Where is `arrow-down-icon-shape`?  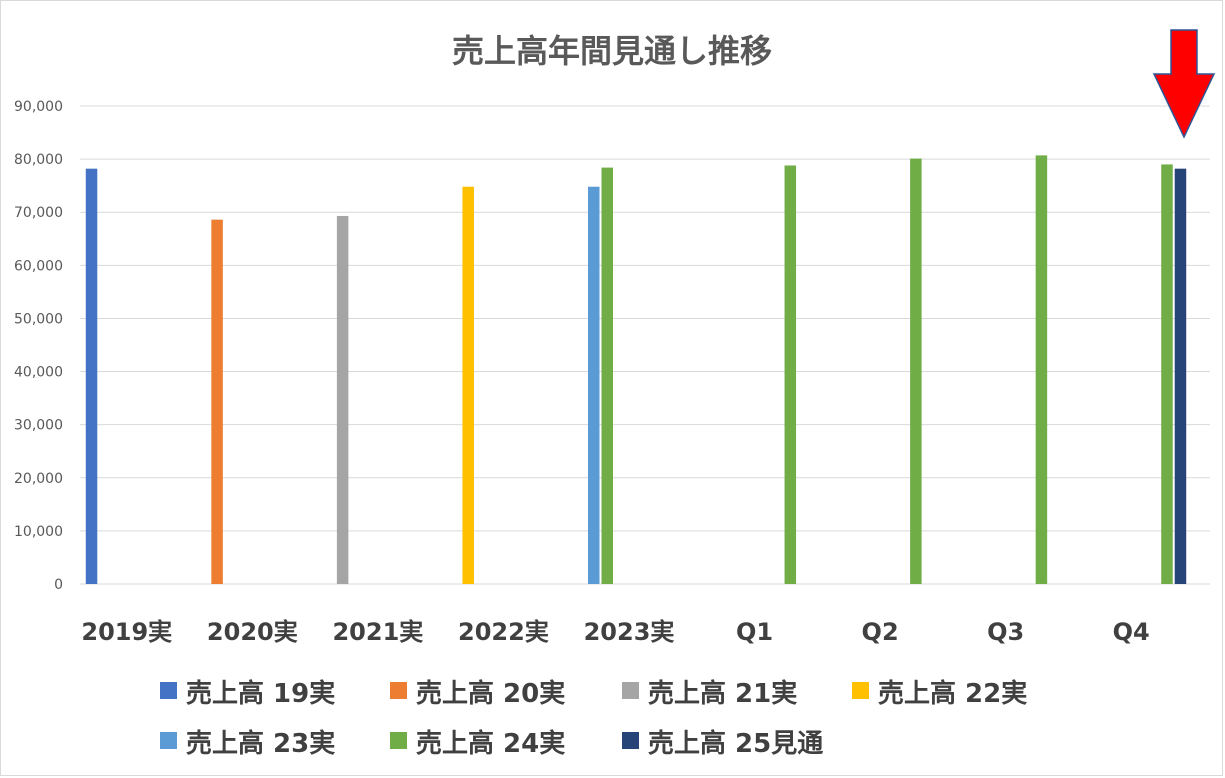 arrow-down-icon-shape is located at coordinates (1184, 84).